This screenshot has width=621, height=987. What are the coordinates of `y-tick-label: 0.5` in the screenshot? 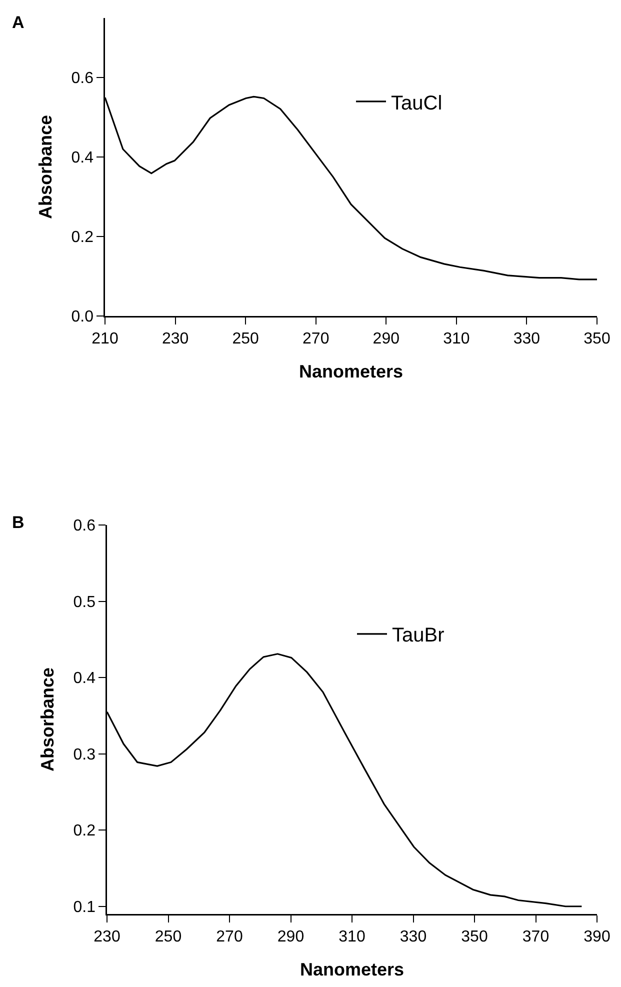 It's located at (84, 602).